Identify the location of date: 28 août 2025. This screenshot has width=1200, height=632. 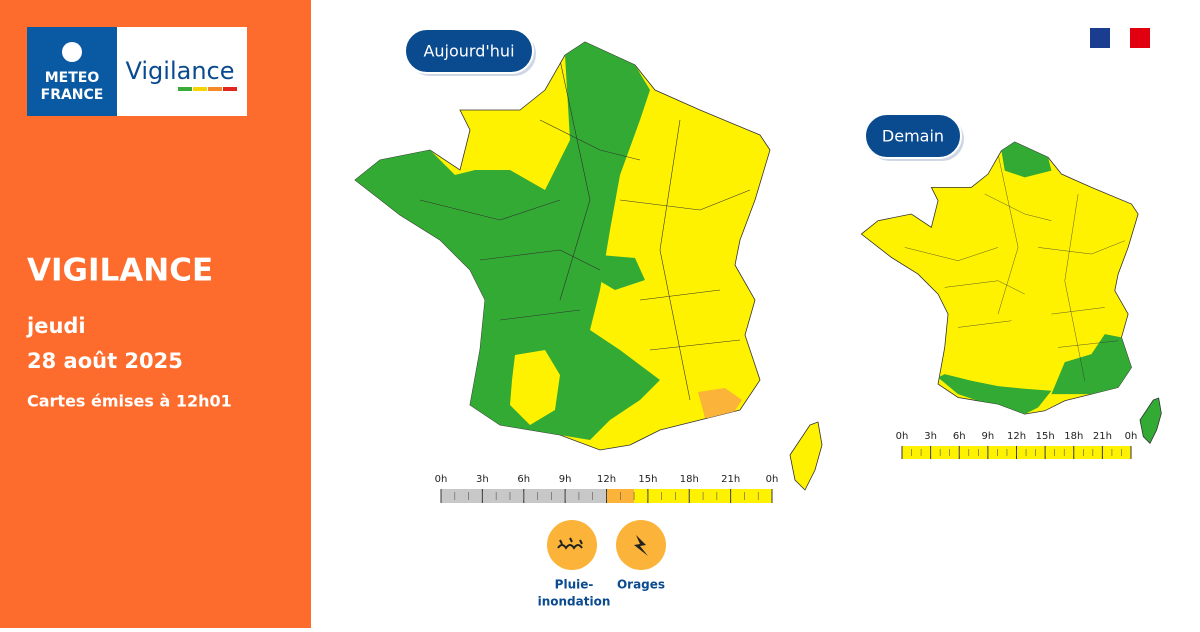
(105, 361).